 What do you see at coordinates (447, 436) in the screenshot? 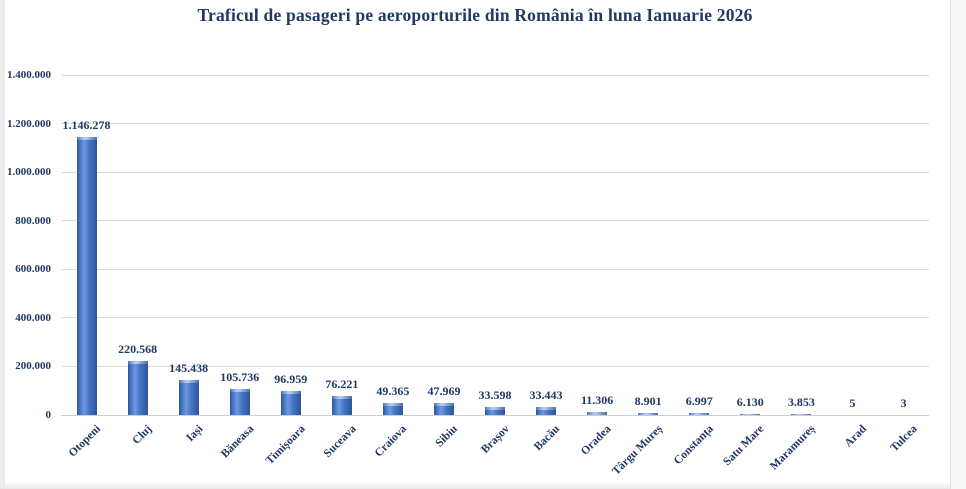
I see `x-axis-category-label: Sibiu` at bounding box center [447, 436].